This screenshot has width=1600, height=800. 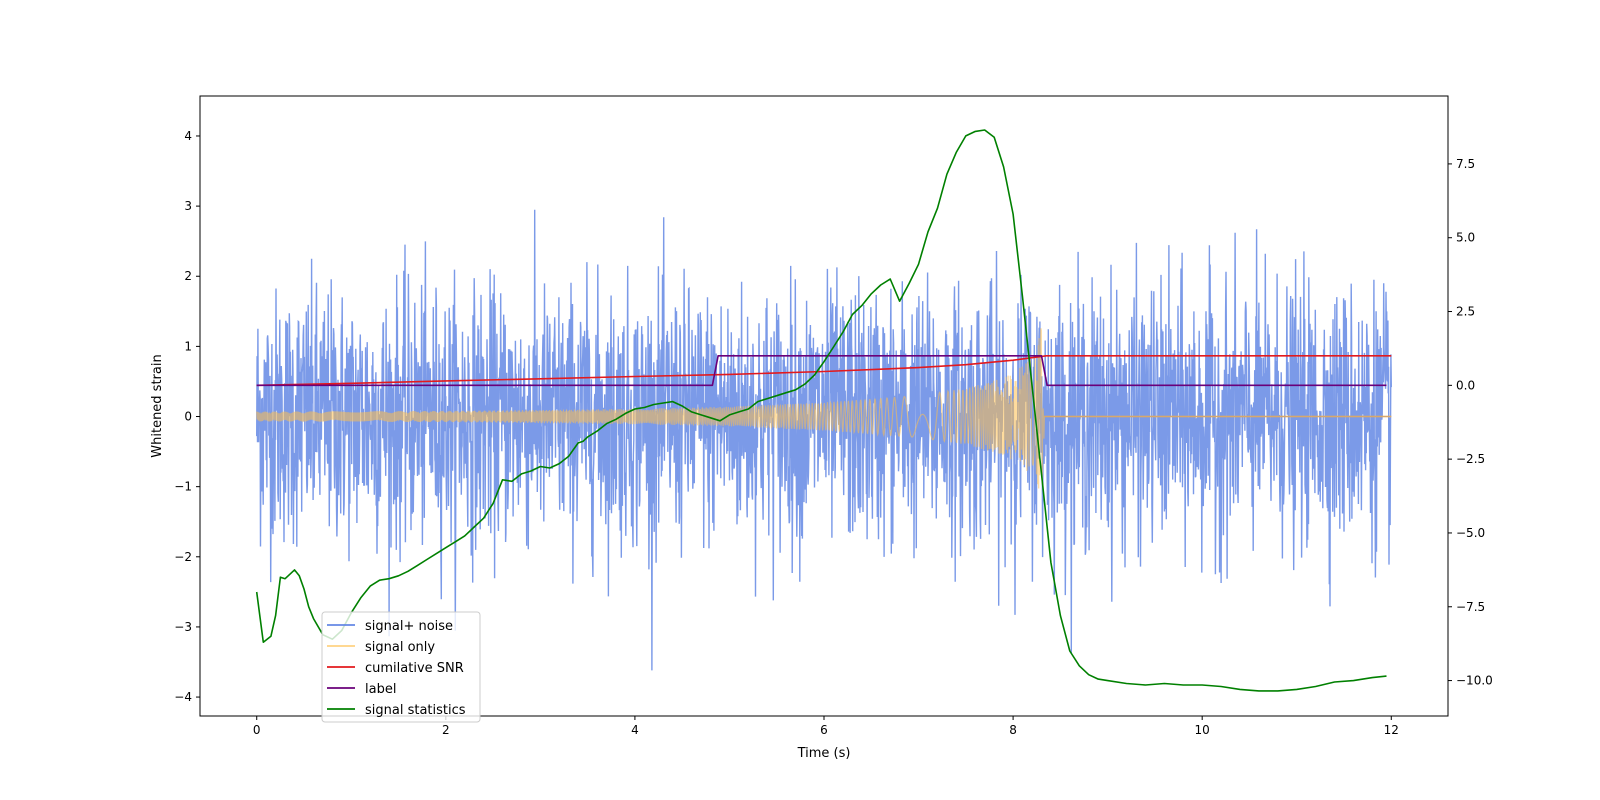 I want to click on legend-label: signal+ noise, so click(x=409, y=626).